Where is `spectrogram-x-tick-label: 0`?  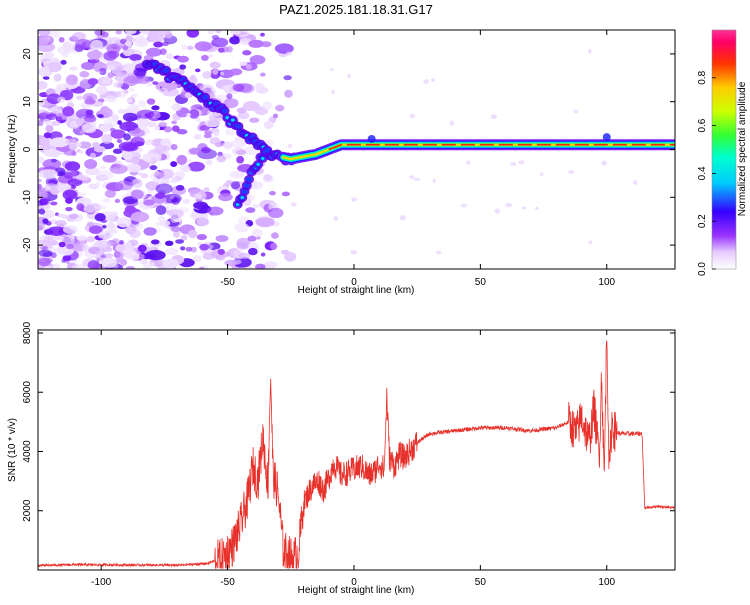 spectrogram-x-tick-label: 0 is located at coordinates (354, 282).